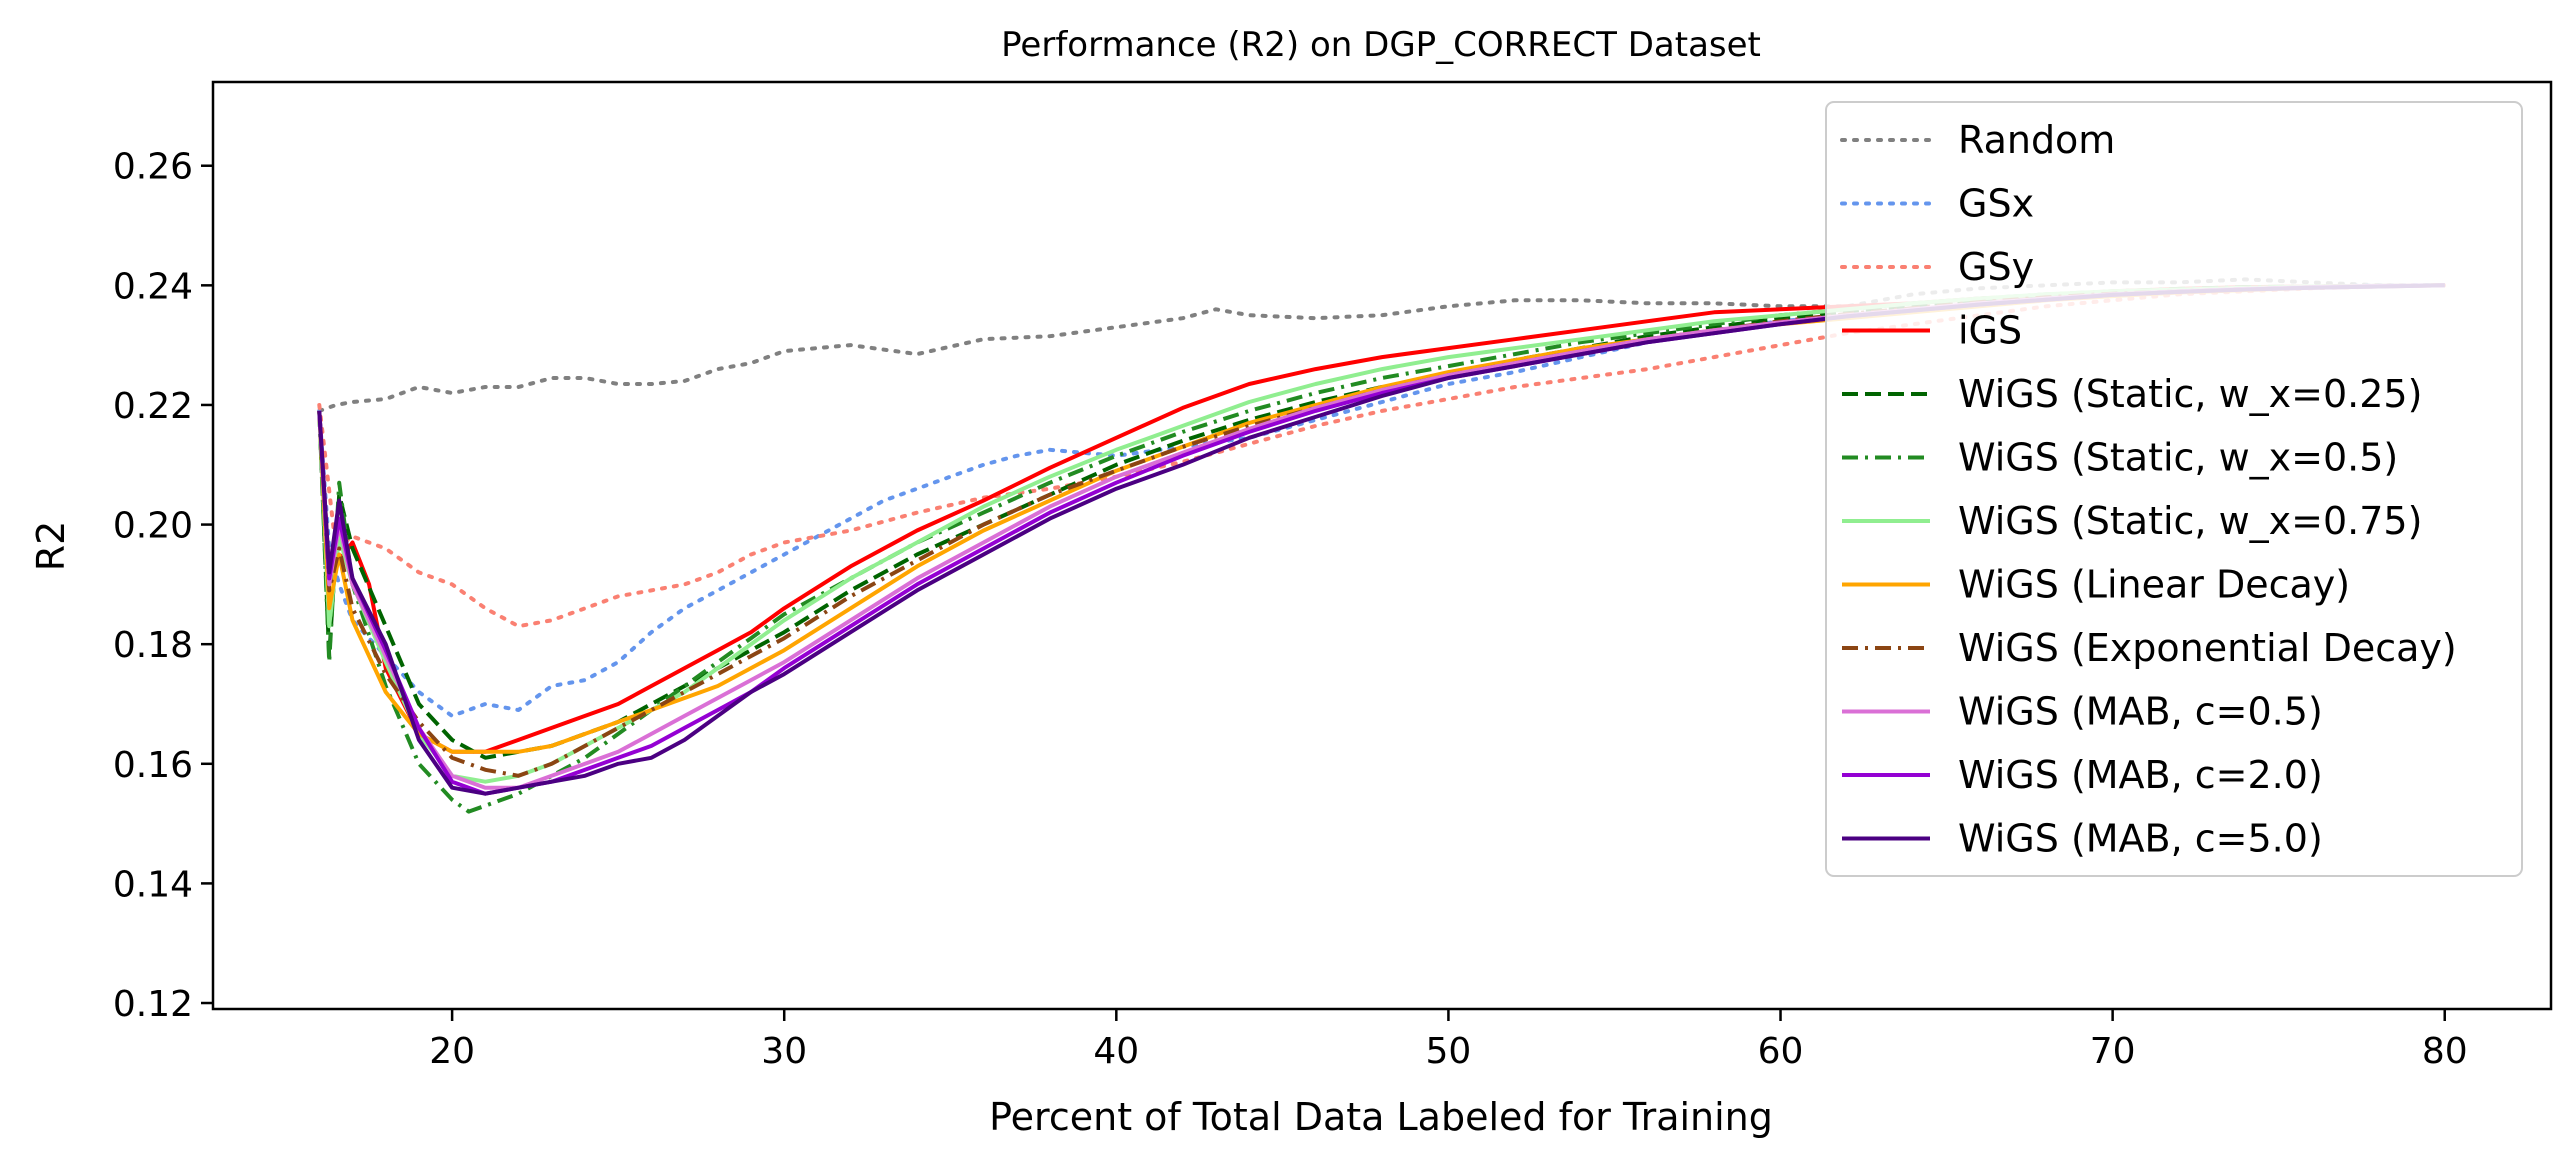 This screenshot has width=2565, height=1166. What do you see at coordinates (2140, 839) in the screenshot?
I see `legend-label: WiGS (MAB, c=5.0)` at bounding box center [2140, 839].